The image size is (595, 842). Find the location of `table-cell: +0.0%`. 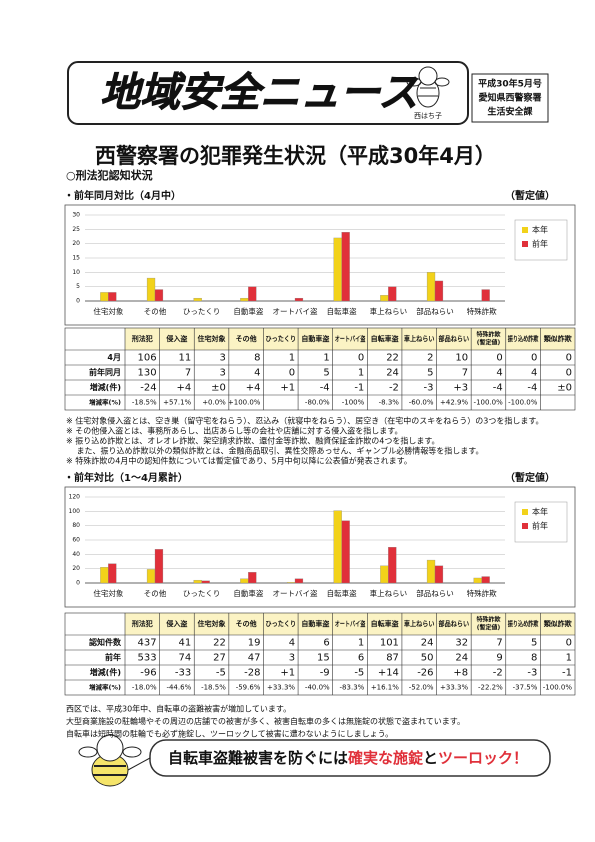

table-cell: +0.0% is located at coordinates (214, 403).